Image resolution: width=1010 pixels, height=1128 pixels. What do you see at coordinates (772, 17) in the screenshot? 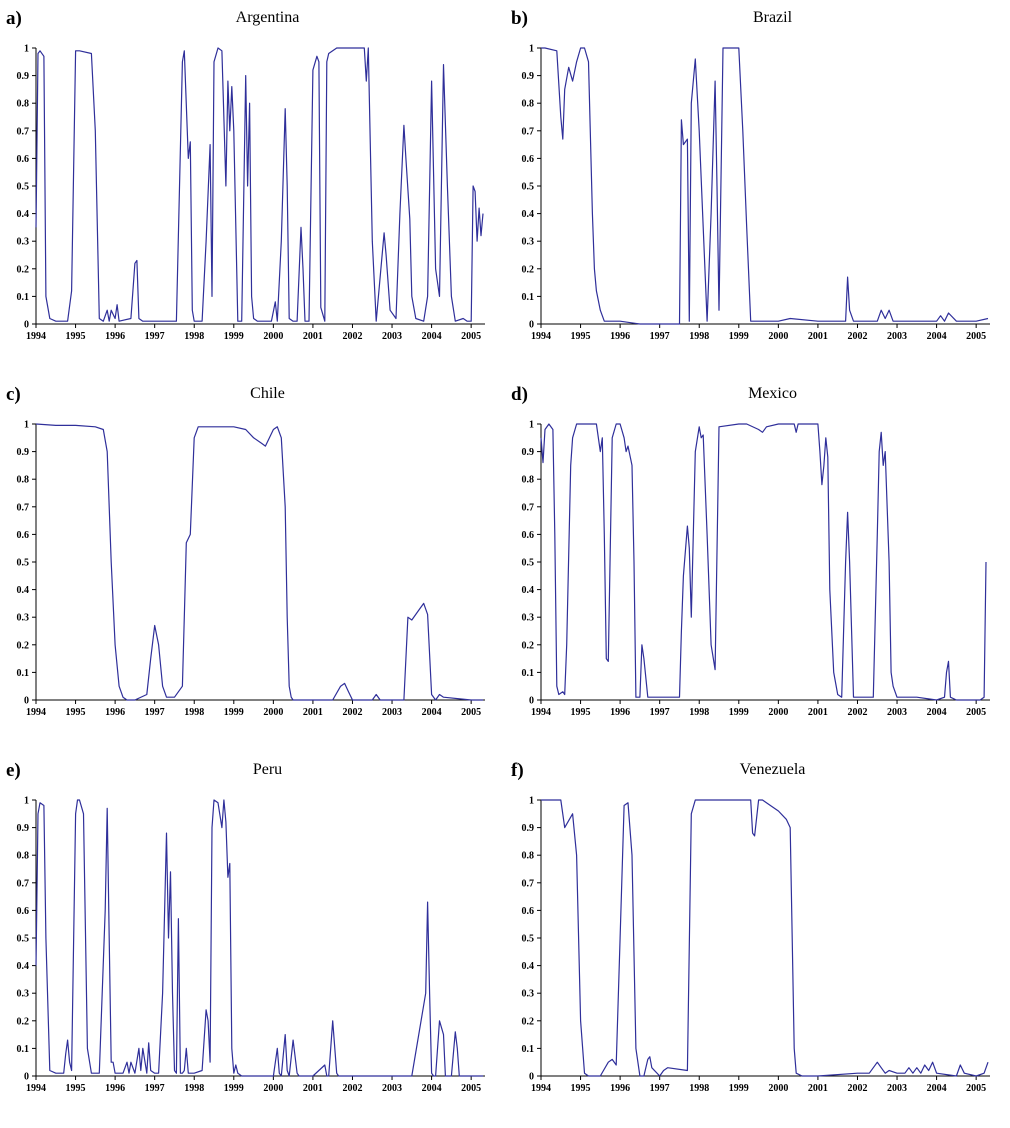
I see `chart-title: Brazil` at bounding box center [772, 17].